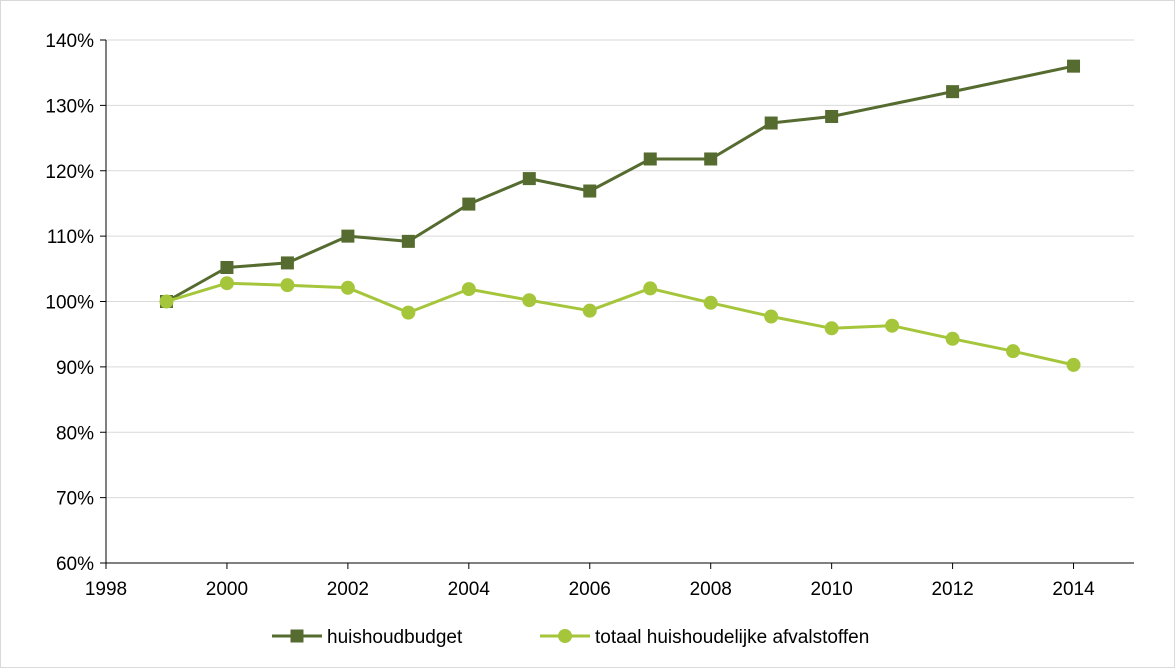  What do you see at coordinates (395, 637) in the screenshot?
I see `legend-label: huishoudbudget` at bounding box center [395, 637].